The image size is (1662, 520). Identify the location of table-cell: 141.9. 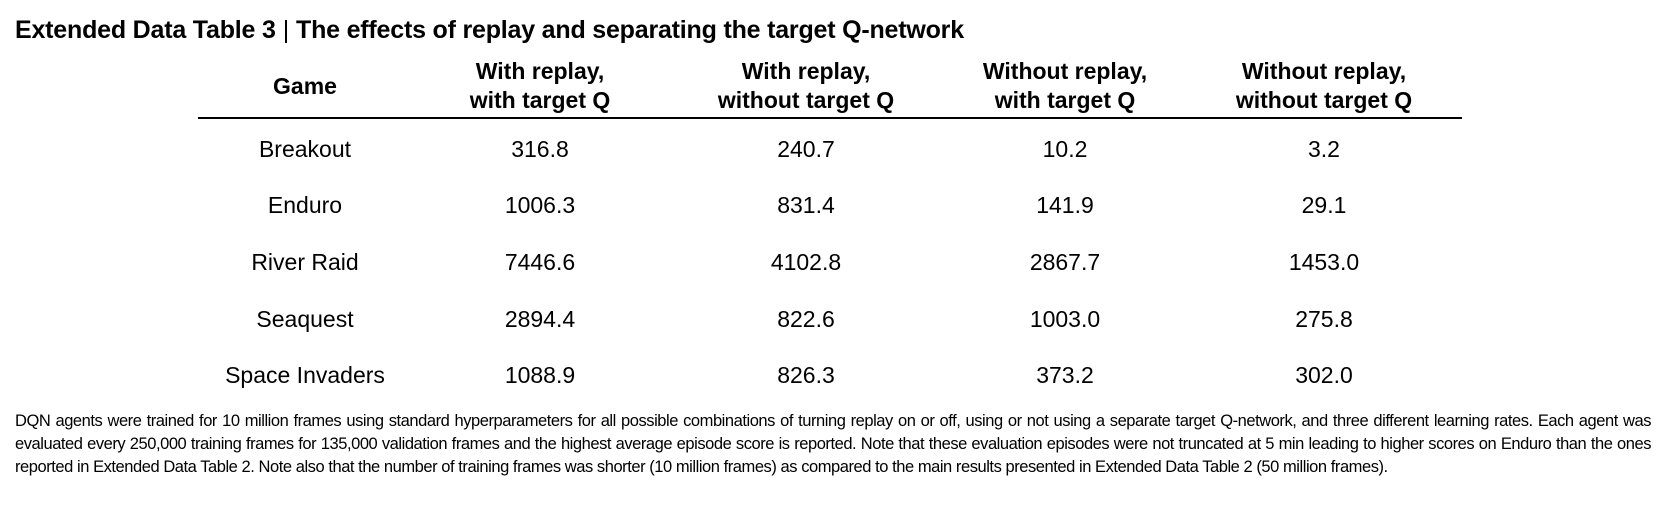
(1065, 205).